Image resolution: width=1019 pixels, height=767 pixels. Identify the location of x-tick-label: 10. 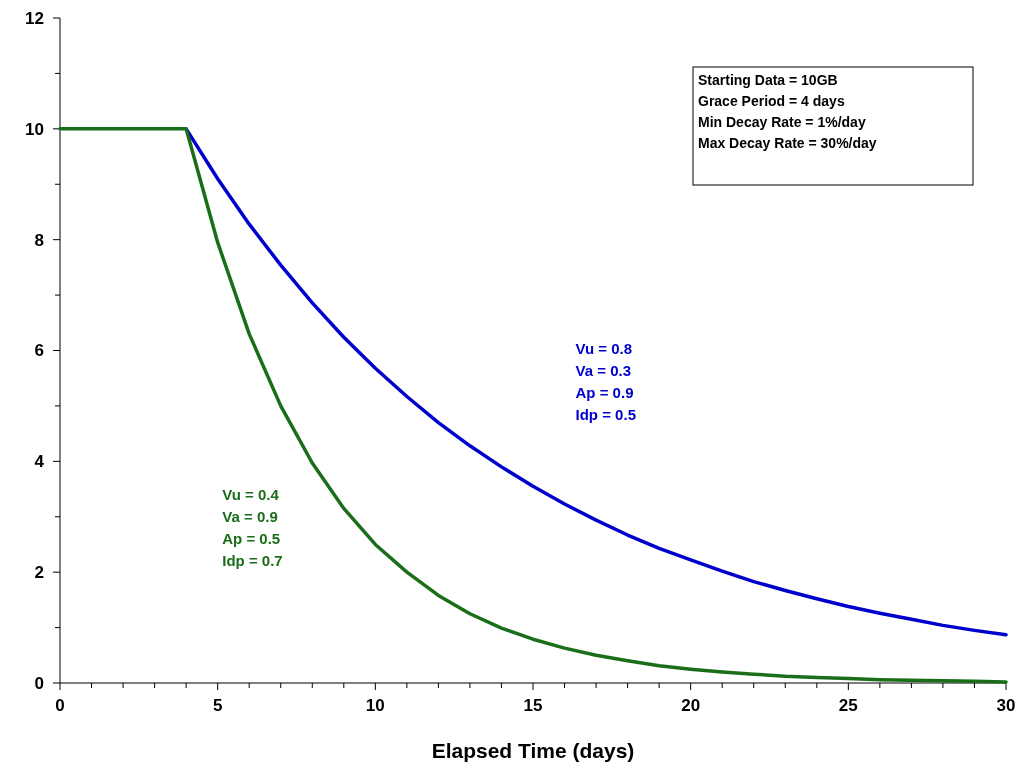
(375, 705).